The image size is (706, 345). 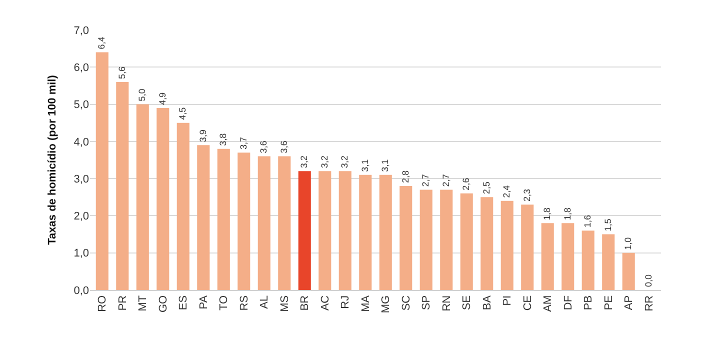 What do you see at coordinates (224, 302) in the screenshot?
I see `x-tick-label: TO` at bounding box center [224, 302].